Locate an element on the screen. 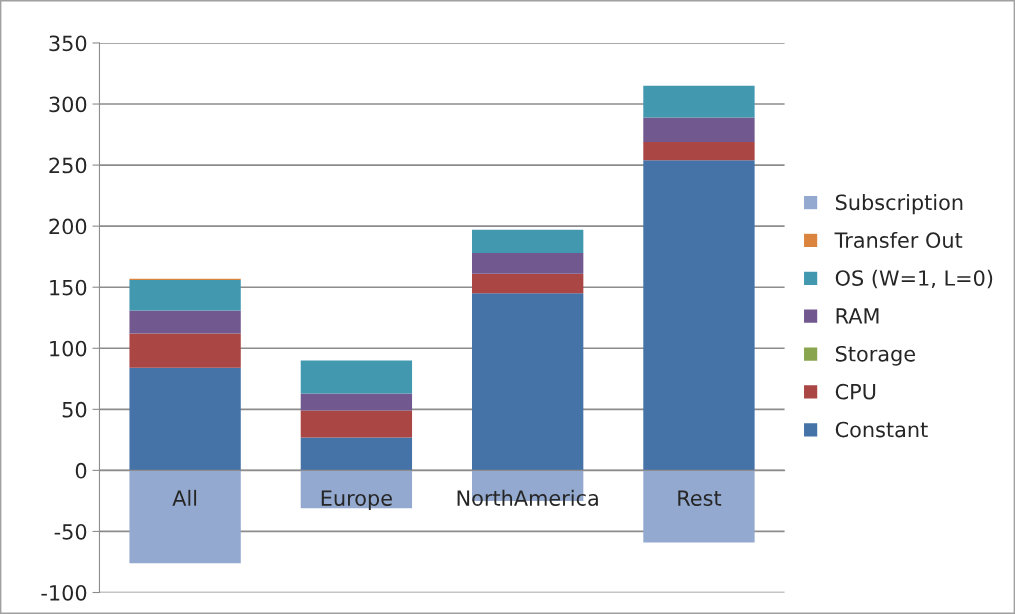  legend-label: CPU is located at coordinates (855, 391).